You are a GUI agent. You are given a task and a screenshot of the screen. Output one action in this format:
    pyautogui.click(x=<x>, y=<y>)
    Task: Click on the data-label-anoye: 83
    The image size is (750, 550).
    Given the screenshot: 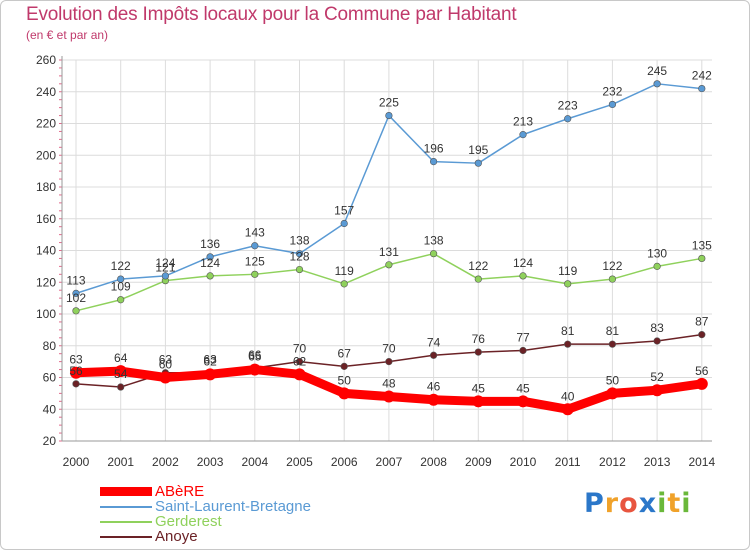 What is the action you would take?
    pyautogui.click(x=657, y=328)
    